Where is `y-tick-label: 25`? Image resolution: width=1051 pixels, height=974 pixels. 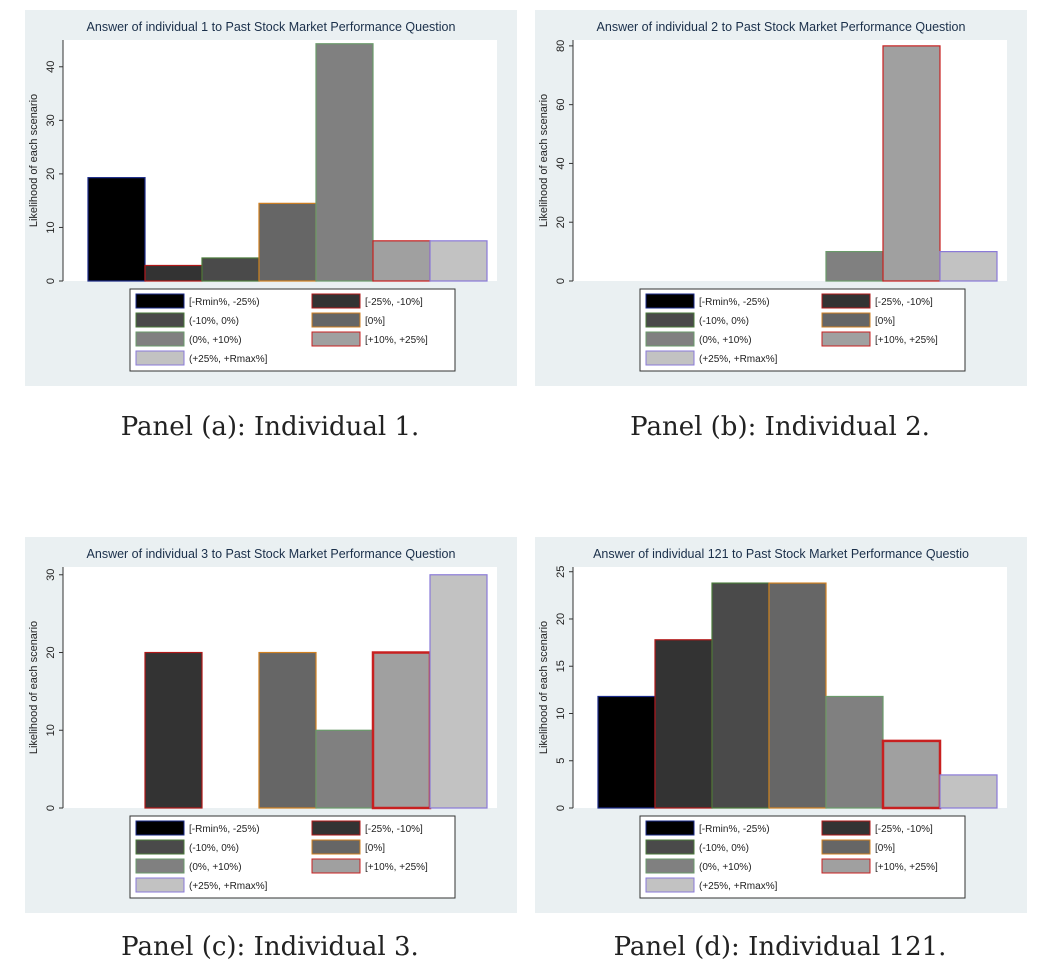
y-tick-label: 25 is located at coordinates (561, 572).